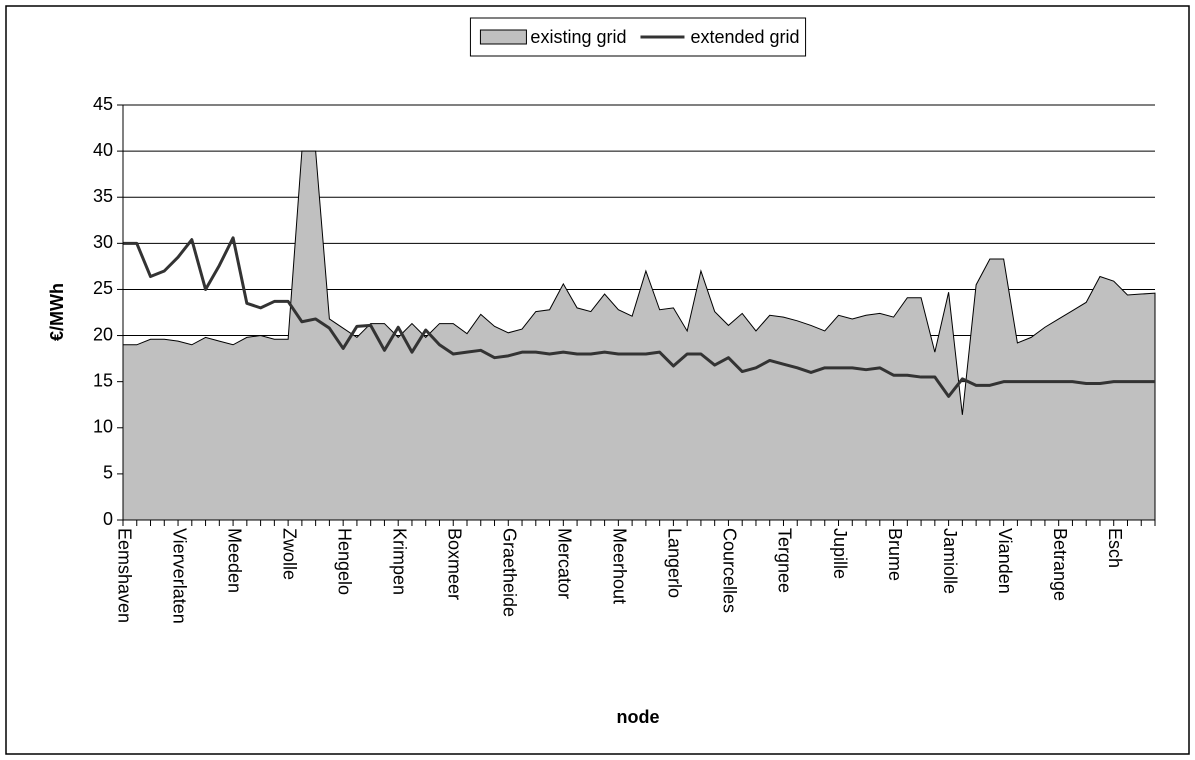  What do you see at coordinates (344, 561) in the screenshot?
I see `x-tick-label: Hengelo` at bounding box center [344, 561].